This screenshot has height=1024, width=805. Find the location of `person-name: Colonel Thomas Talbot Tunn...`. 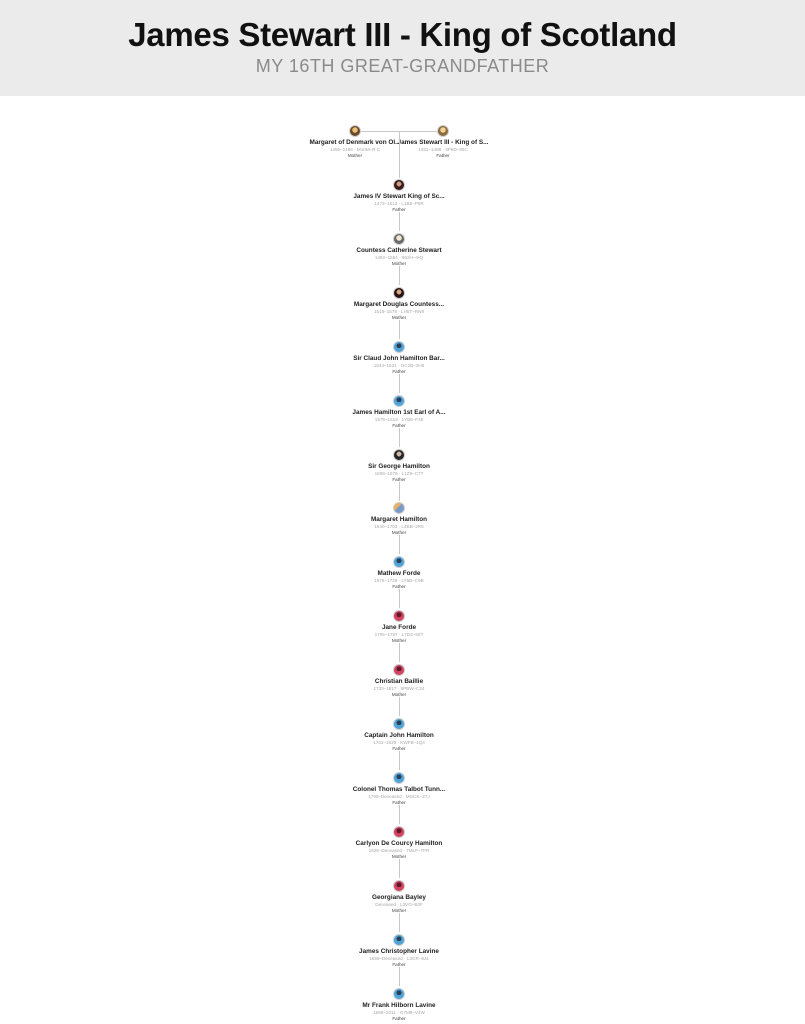

person-name: Colonel Thomas Talbot Tunn... is located at coordinates (399, 789).